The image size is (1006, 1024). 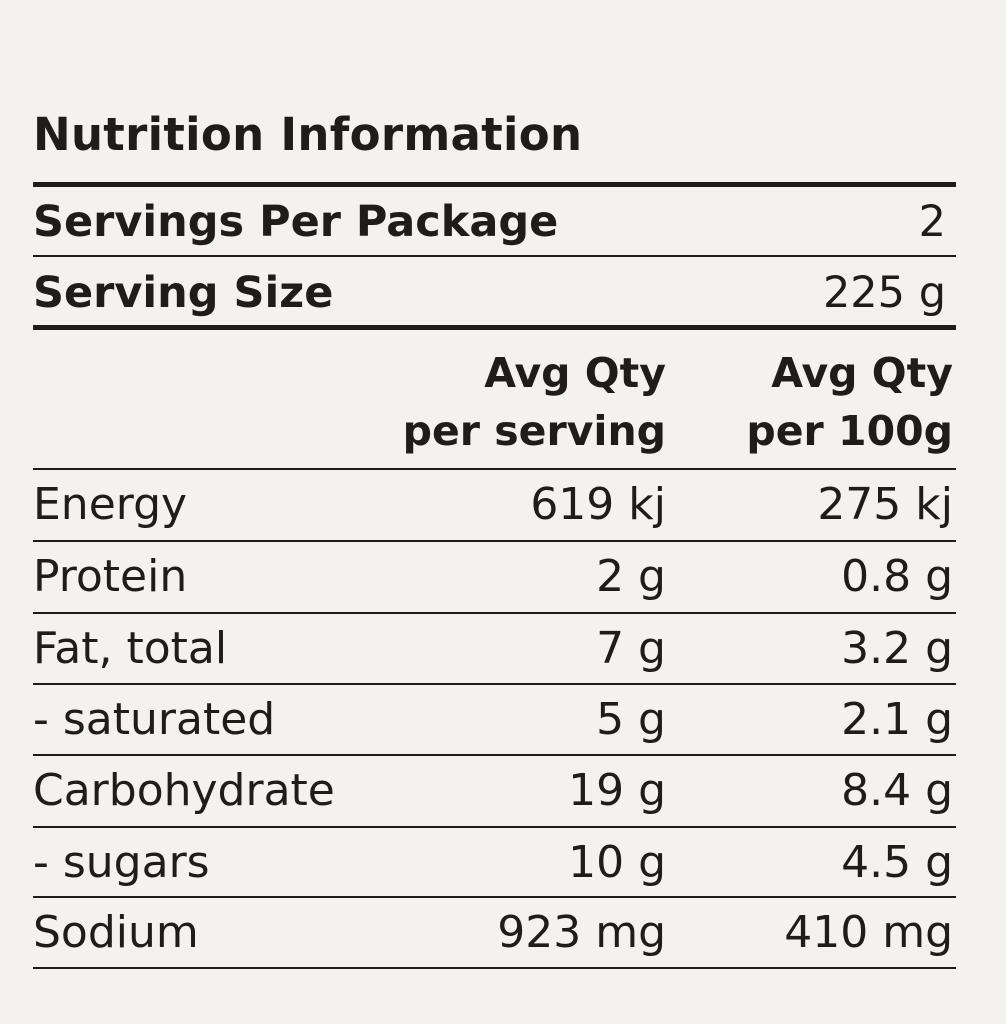 What do you see at coordinates (494, 505) in the screenshot?
I see `table-row: Energy 619 kj 275 kj` at bounding box center [494, 505].